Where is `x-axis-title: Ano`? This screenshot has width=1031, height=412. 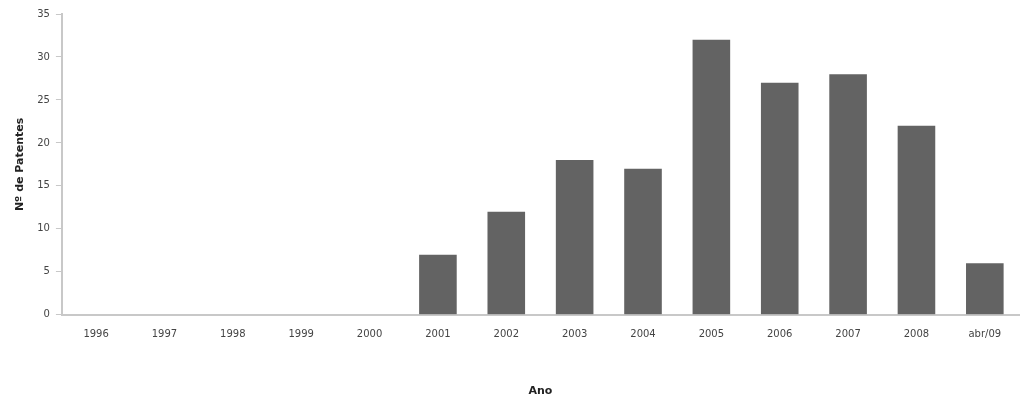 x-axis-title: Ano is located at coordinates (540, 391).